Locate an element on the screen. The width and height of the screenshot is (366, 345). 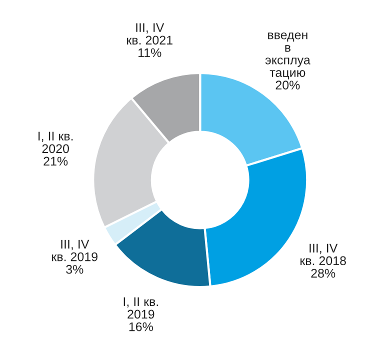
data-label: 20% is located at coordinates (288, 85).